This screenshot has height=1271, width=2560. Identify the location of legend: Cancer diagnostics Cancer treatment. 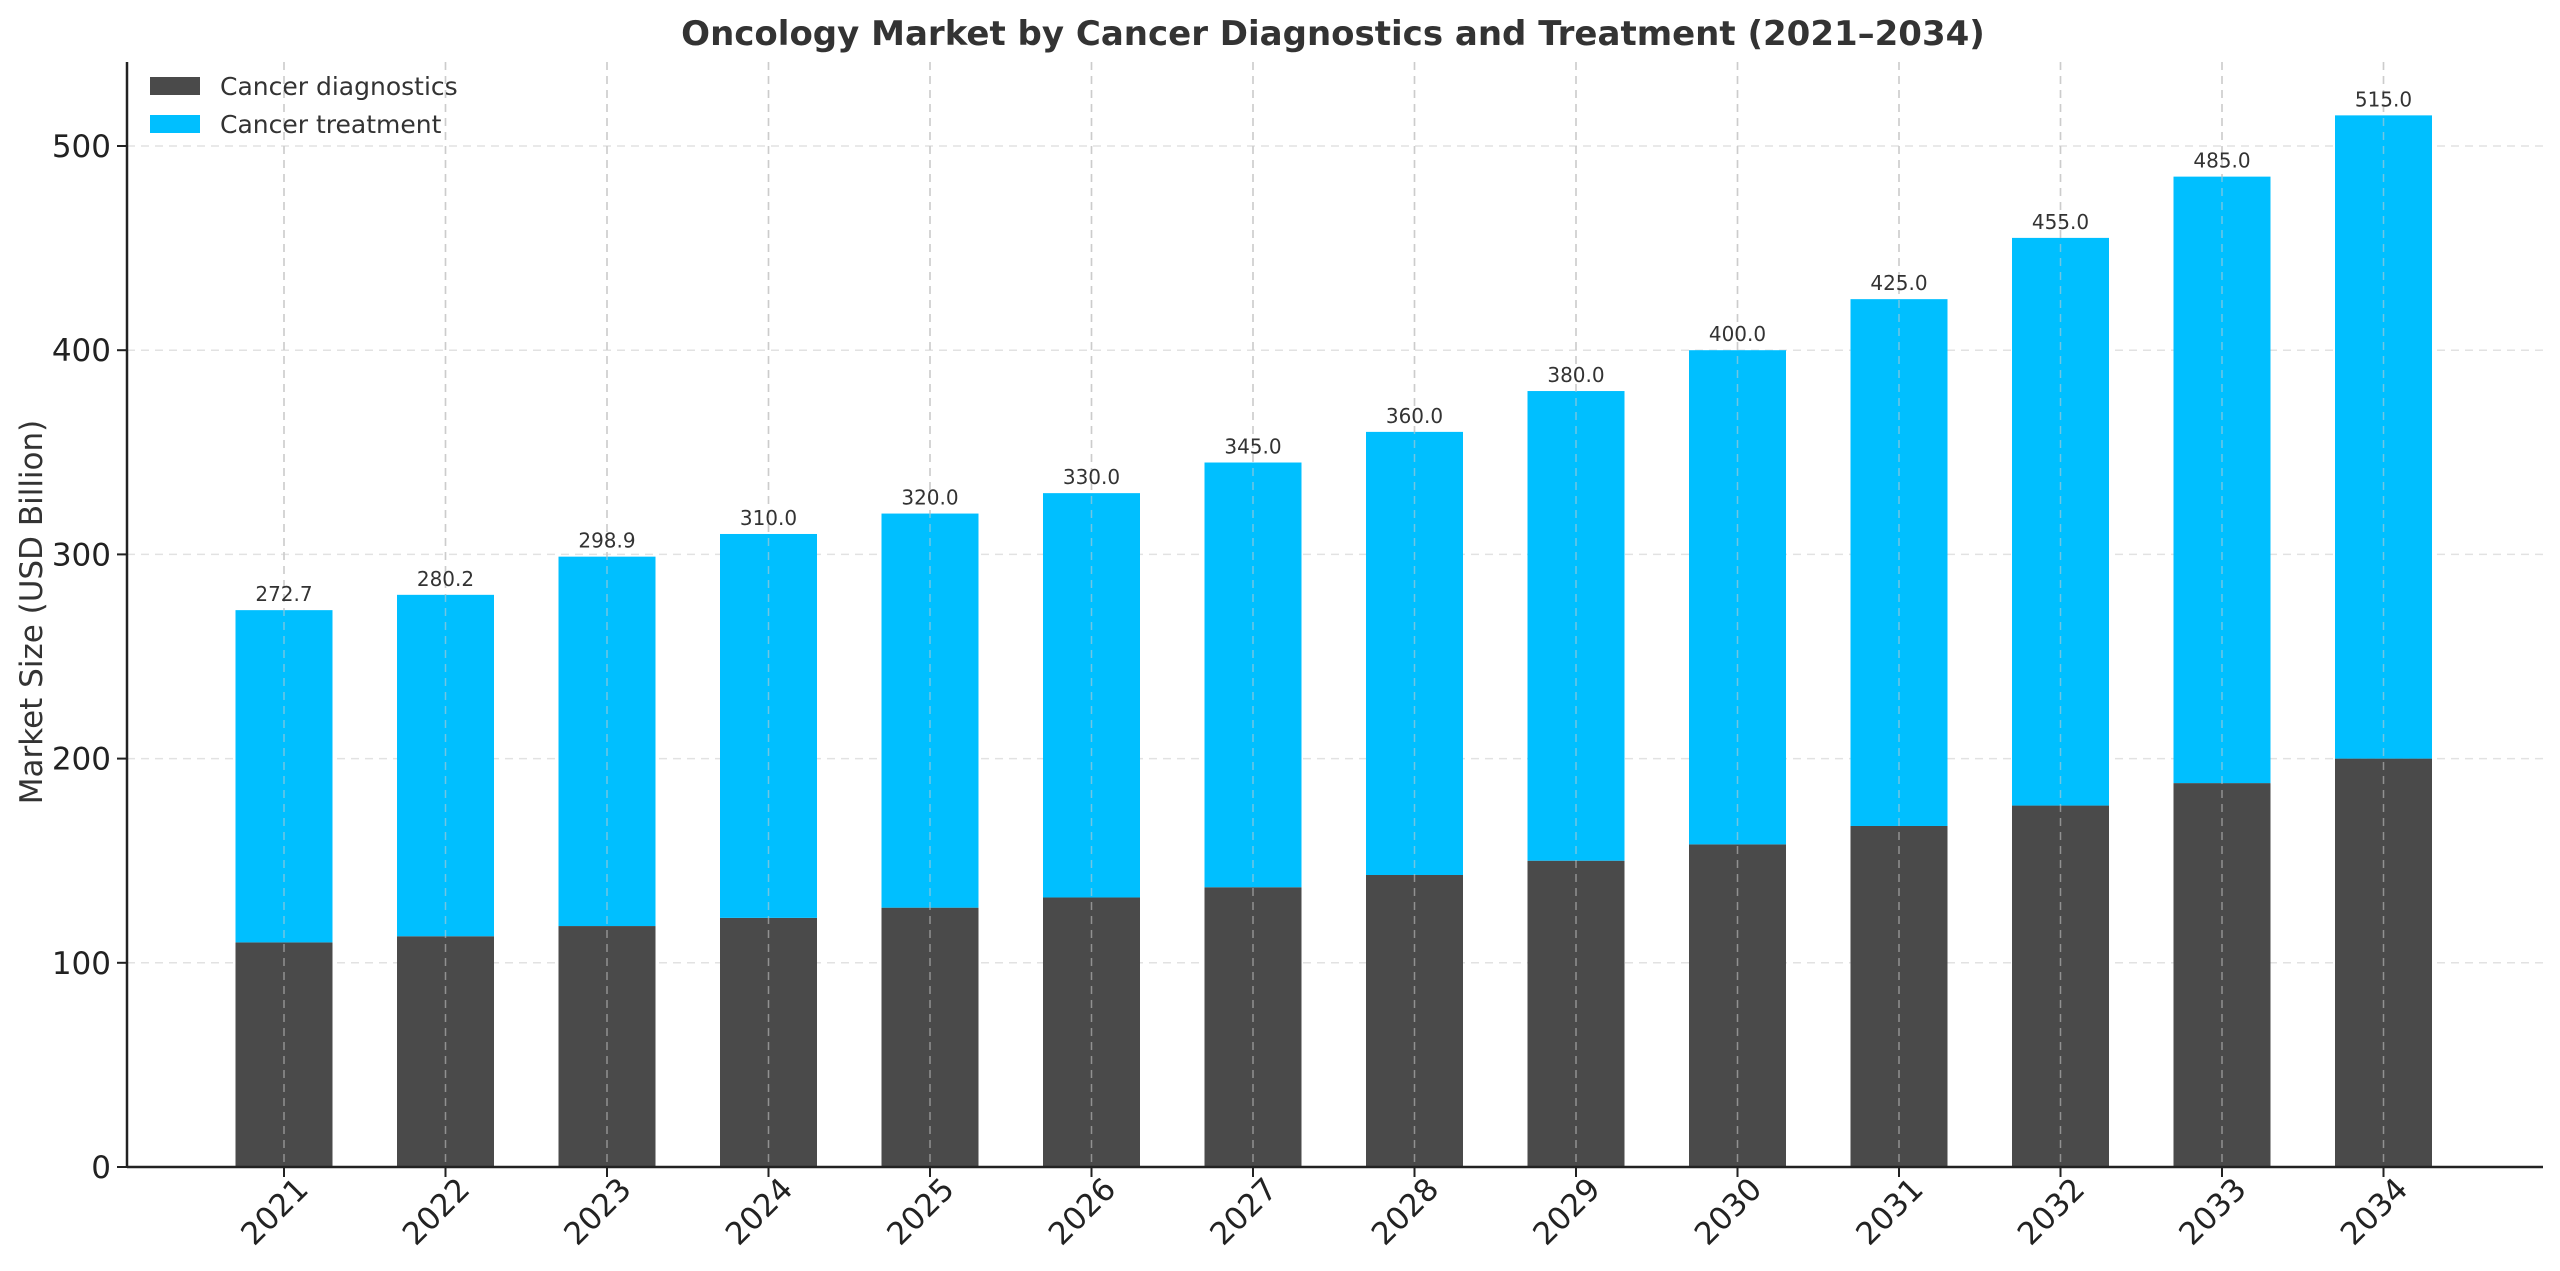
(304, 105).